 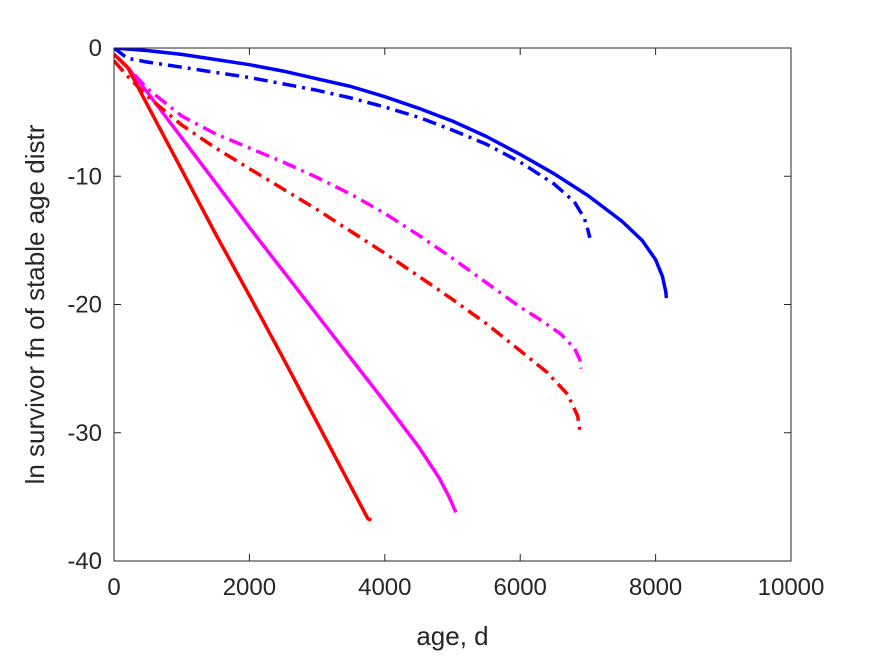 What do you see at coordinates (95, 48) in the screenshot?
I see `y-tick-label: 0` at bounding box center [95, 48].